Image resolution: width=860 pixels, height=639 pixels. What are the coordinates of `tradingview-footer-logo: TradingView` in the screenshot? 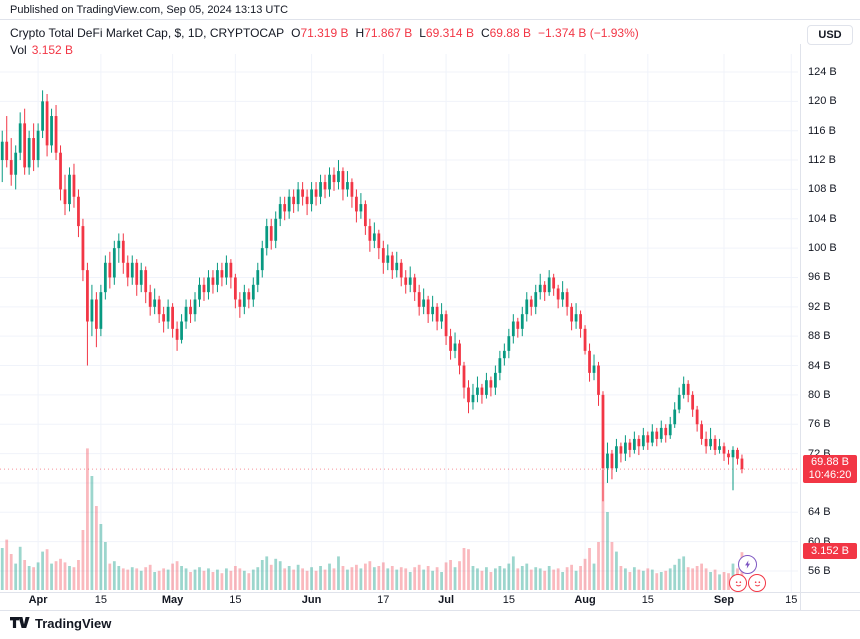 It's located at (60, 623).